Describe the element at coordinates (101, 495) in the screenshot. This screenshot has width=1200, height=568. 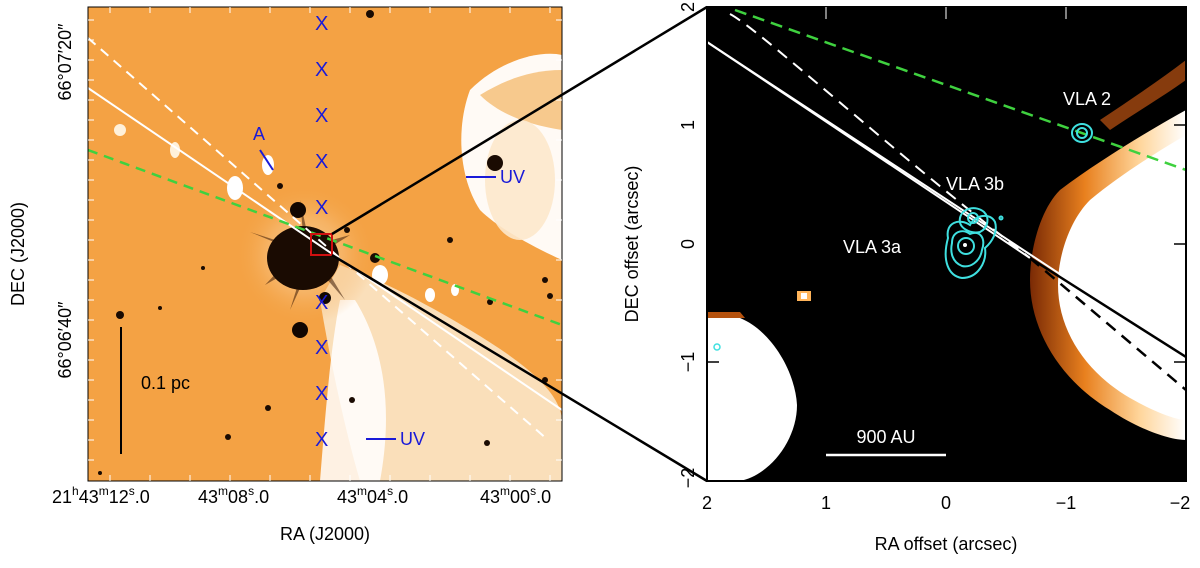
I see `left-x-tick-1: 21h43m12s.0` at that location.